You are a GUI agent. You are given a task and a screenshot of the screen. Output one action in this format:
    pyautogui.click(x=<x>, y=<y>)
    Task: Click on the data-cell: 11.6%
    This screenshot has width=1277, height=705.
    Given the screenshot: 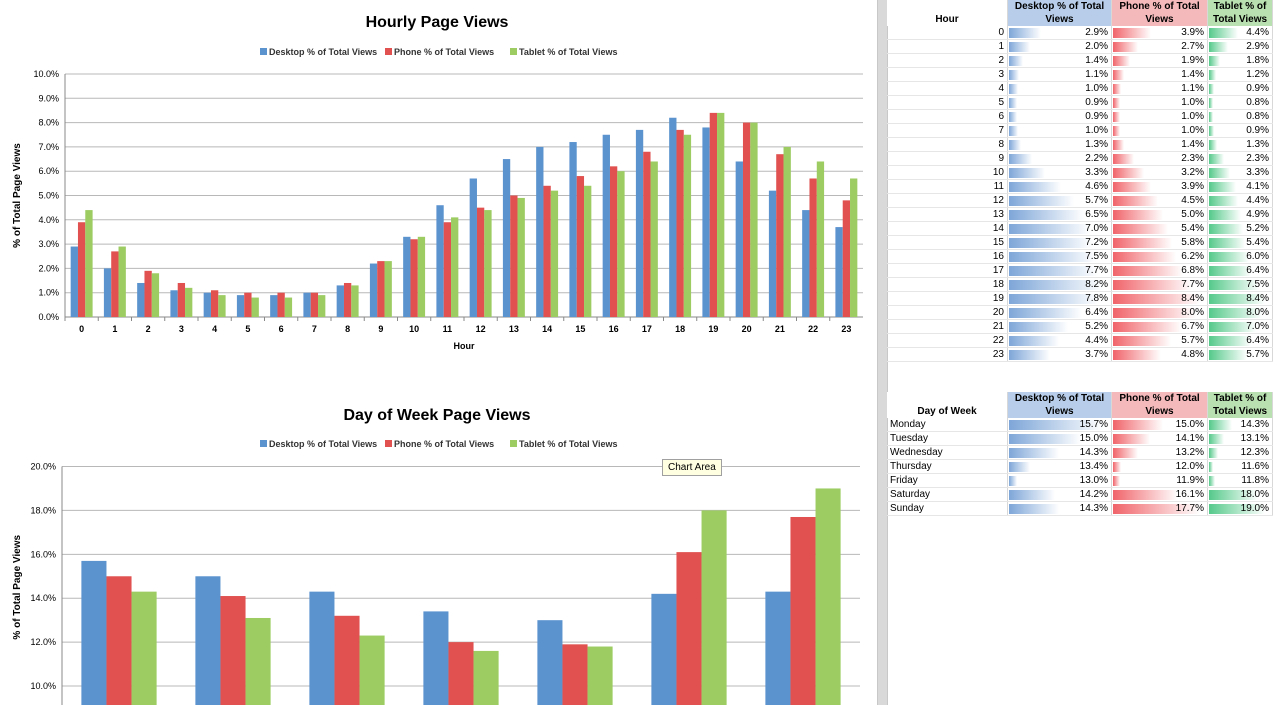 What is the action you would take?
    pyautogui.click(x=1240, y=466)
    